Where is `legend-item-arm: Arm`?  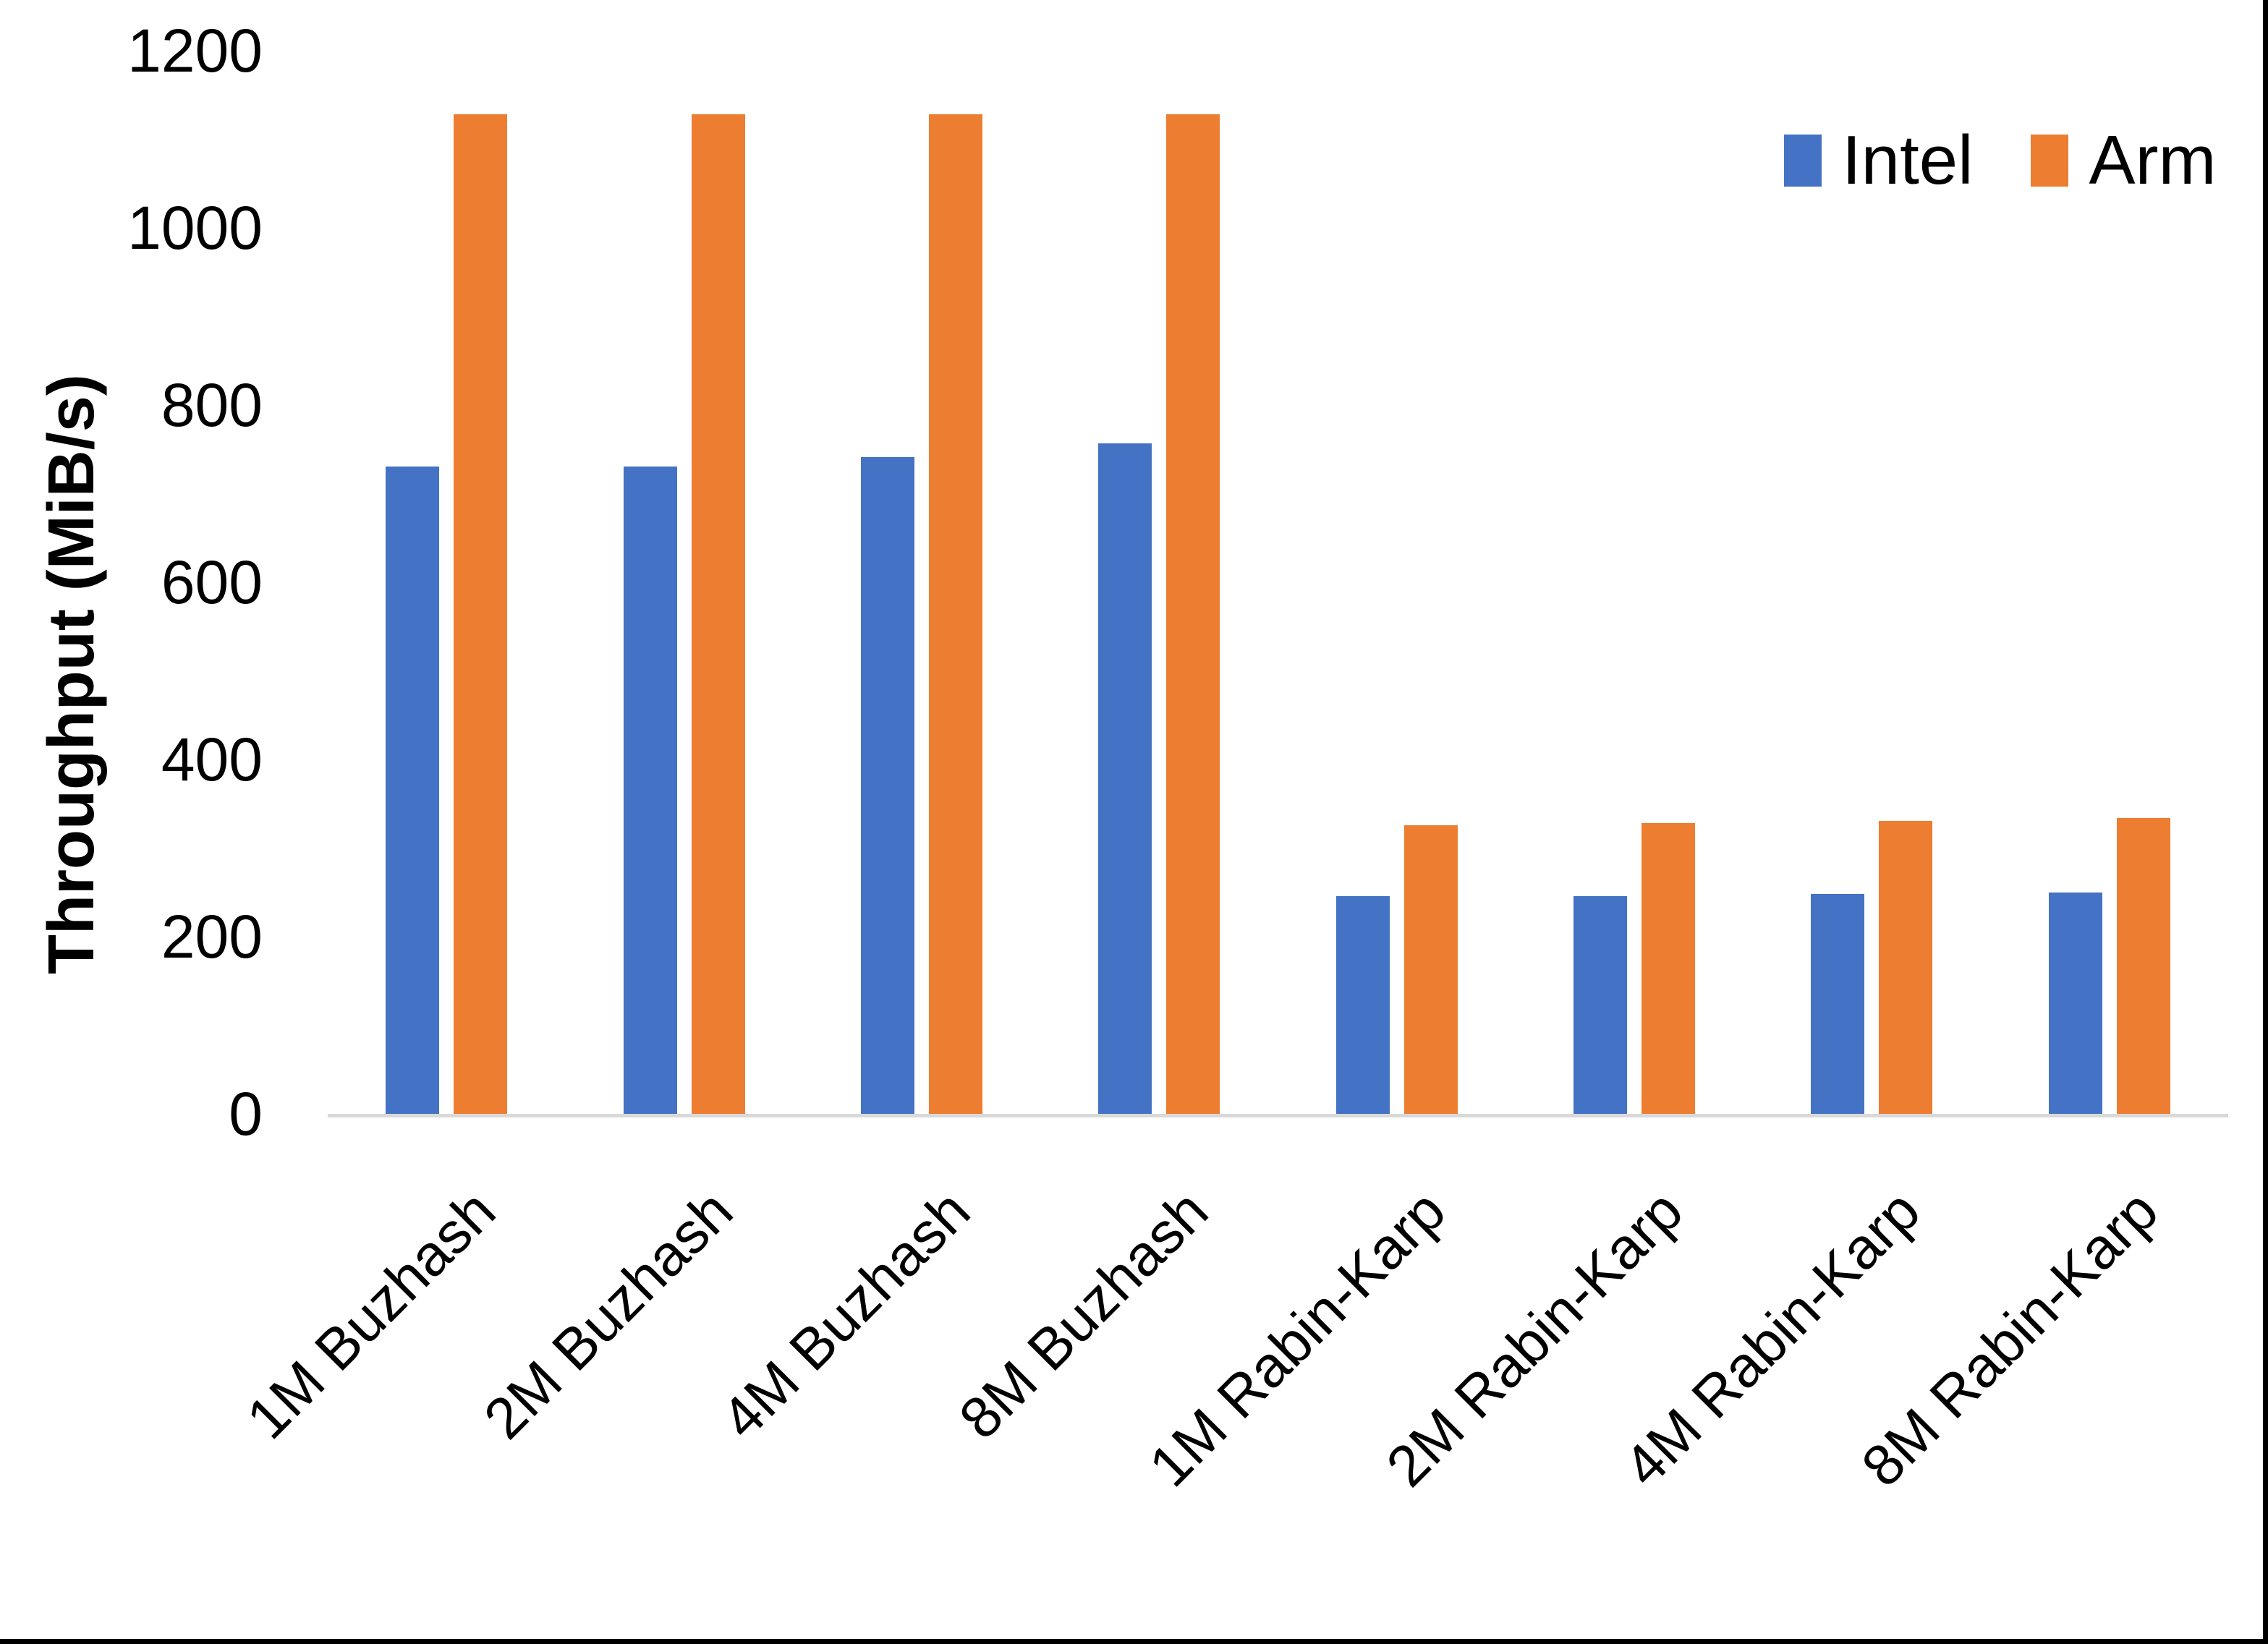
legend-item-arm: Arm is located at coordinates (2123, 160).